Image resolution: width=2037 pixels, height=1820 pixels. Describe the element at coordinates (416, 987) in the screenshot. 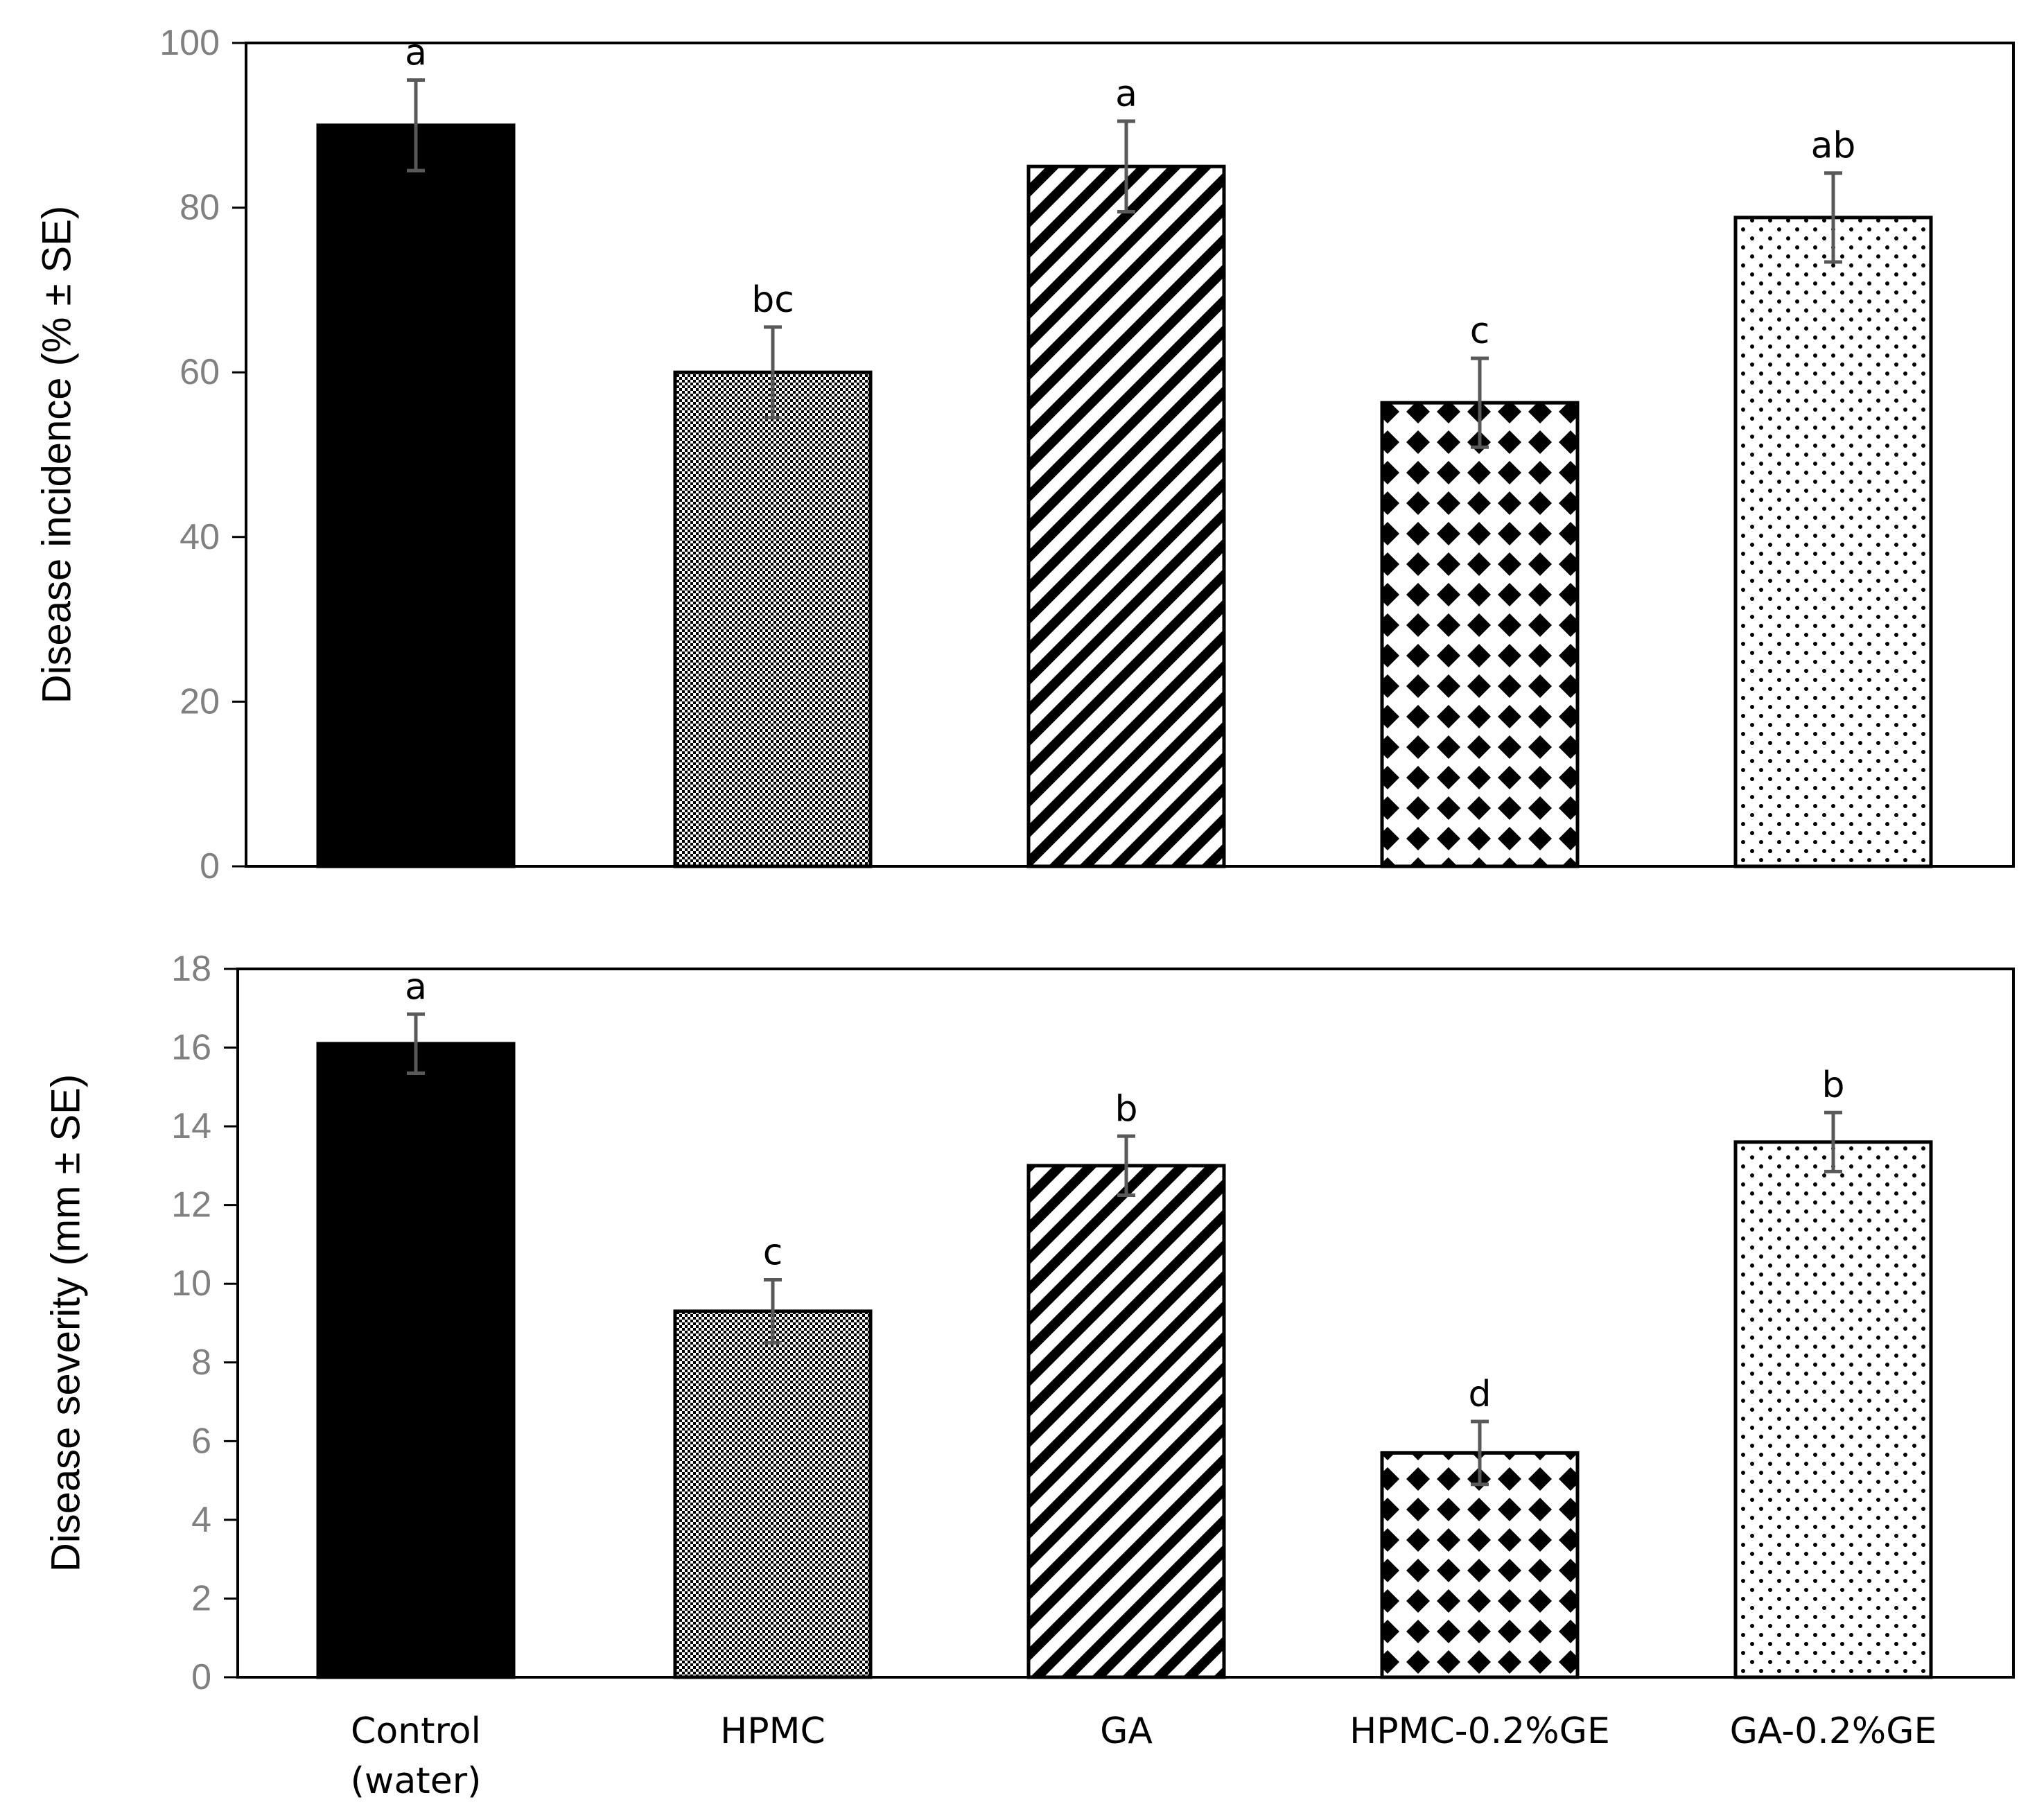

I see `severity-significance-label: a` at that location.